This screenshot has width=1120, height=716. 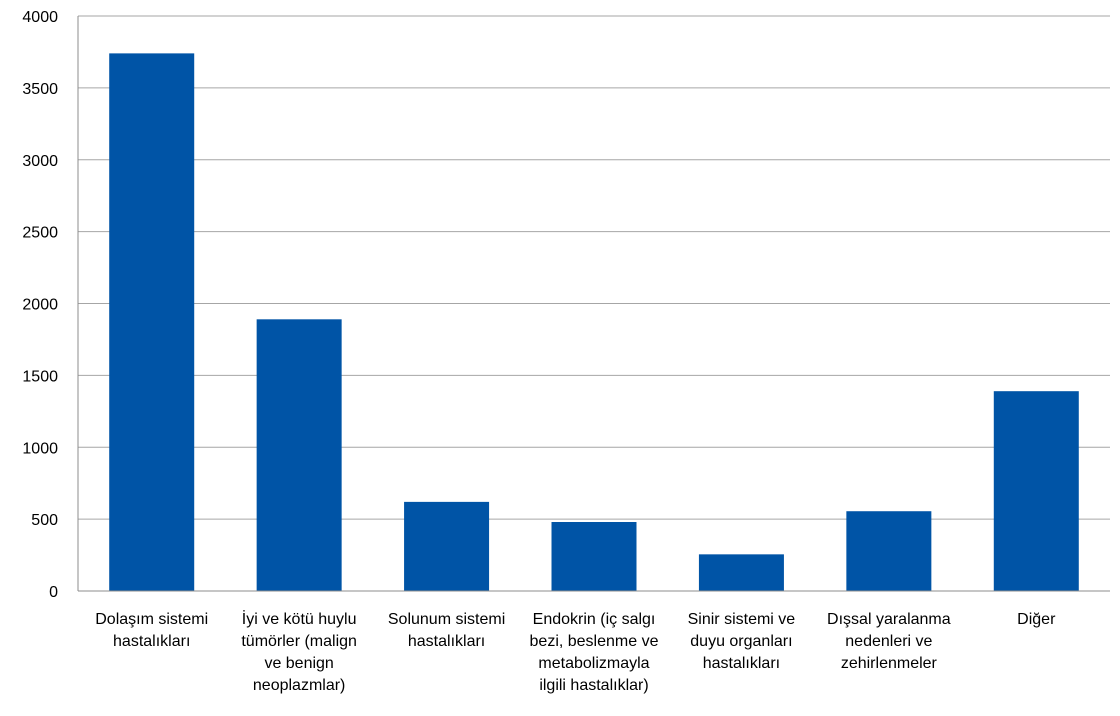 I want to click on y-tick-label: 1000, so click(x=40, y=448).